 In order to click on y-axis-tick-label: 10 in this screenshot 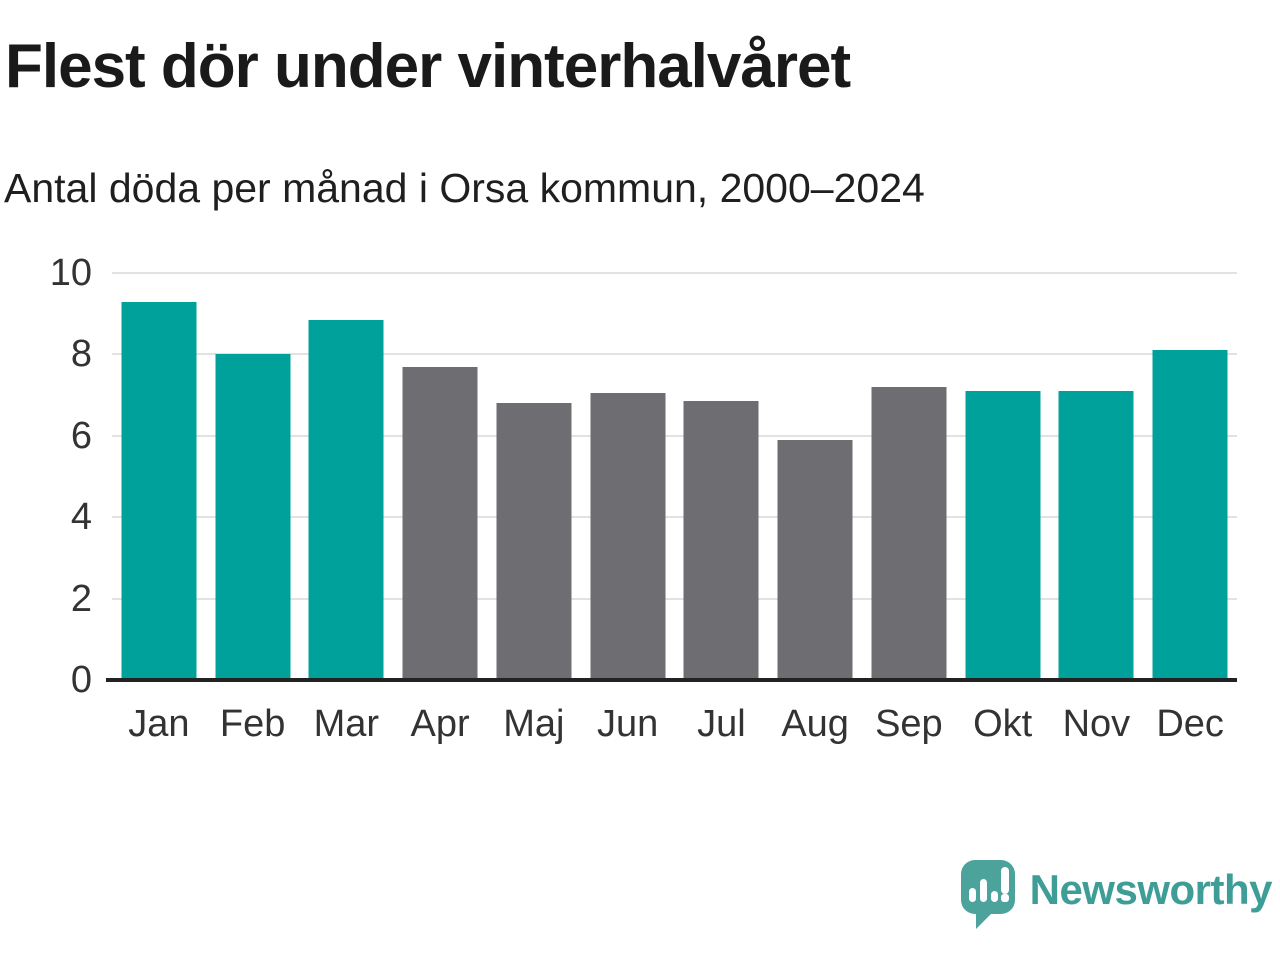, I will do `click(70, 273)`.